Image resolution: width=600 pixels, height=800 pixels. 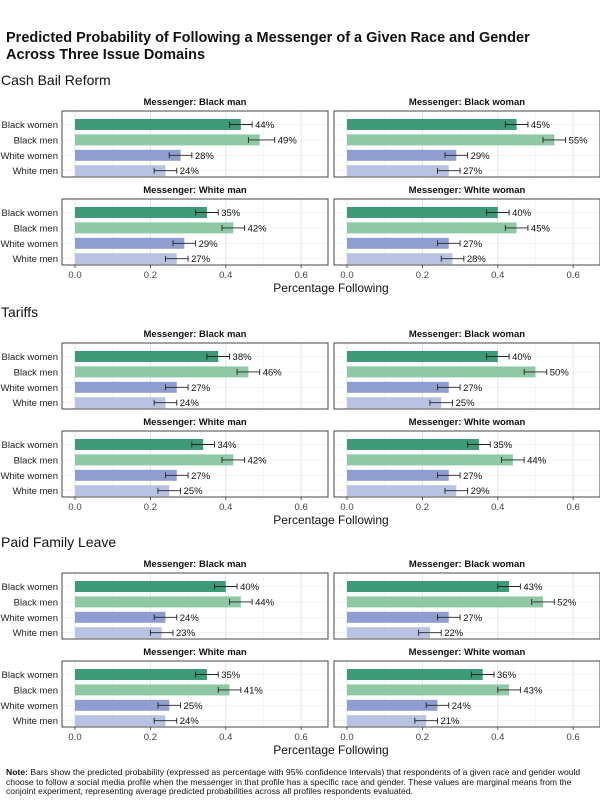 What do you see at coordinates (467, 190) in the screenshot?
I see `facet-title: Messenger: White woman` at bounding box center [467, 190].